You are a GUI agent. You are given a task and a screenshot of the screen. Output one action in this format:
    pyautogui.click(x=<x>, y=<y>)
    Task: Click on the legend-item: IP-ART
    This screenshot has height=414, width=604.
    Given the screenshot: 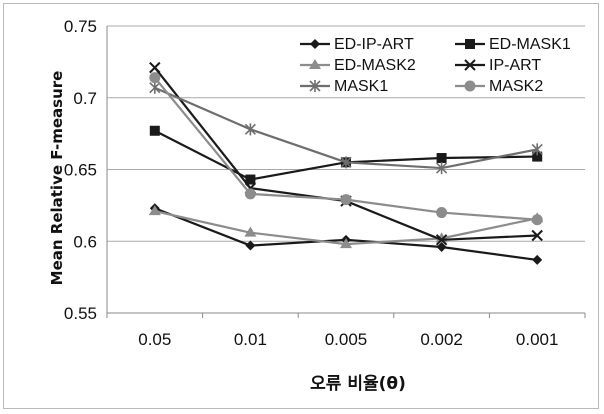 What is the action you would take?
    pyautogui.click(x=498, y=65)
    